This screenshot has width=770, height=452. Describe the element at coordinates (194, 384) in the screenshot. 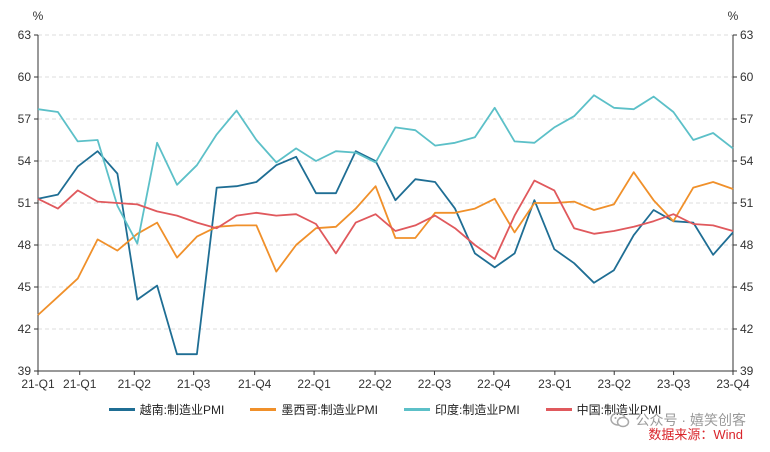

I see `x-tick-label-3: 21-Q3` at that location.